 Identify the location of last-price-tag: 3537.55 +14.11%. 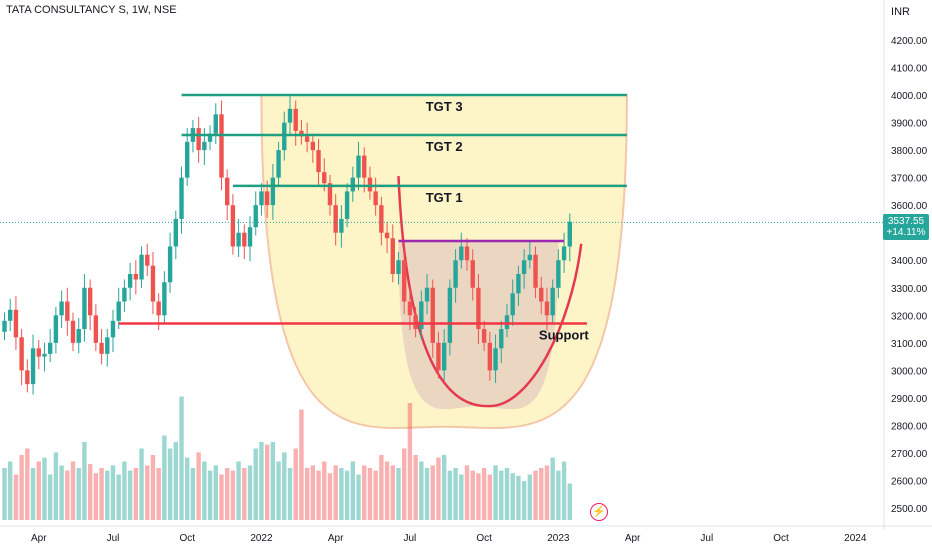
(906, 227).